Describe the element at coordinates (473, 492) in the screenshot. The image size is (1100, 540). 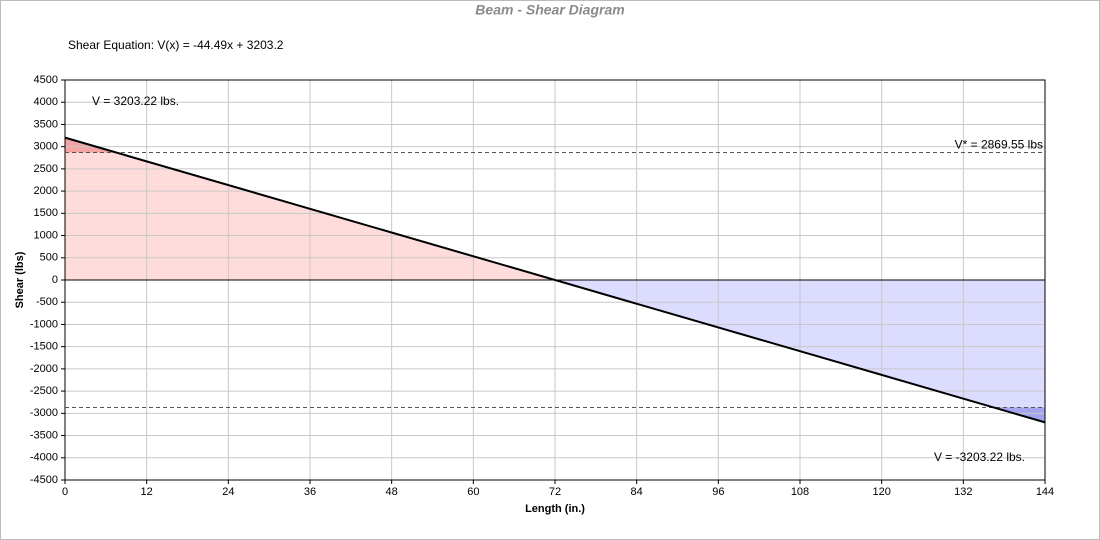
I see `x-tick-label: 60` at that location.